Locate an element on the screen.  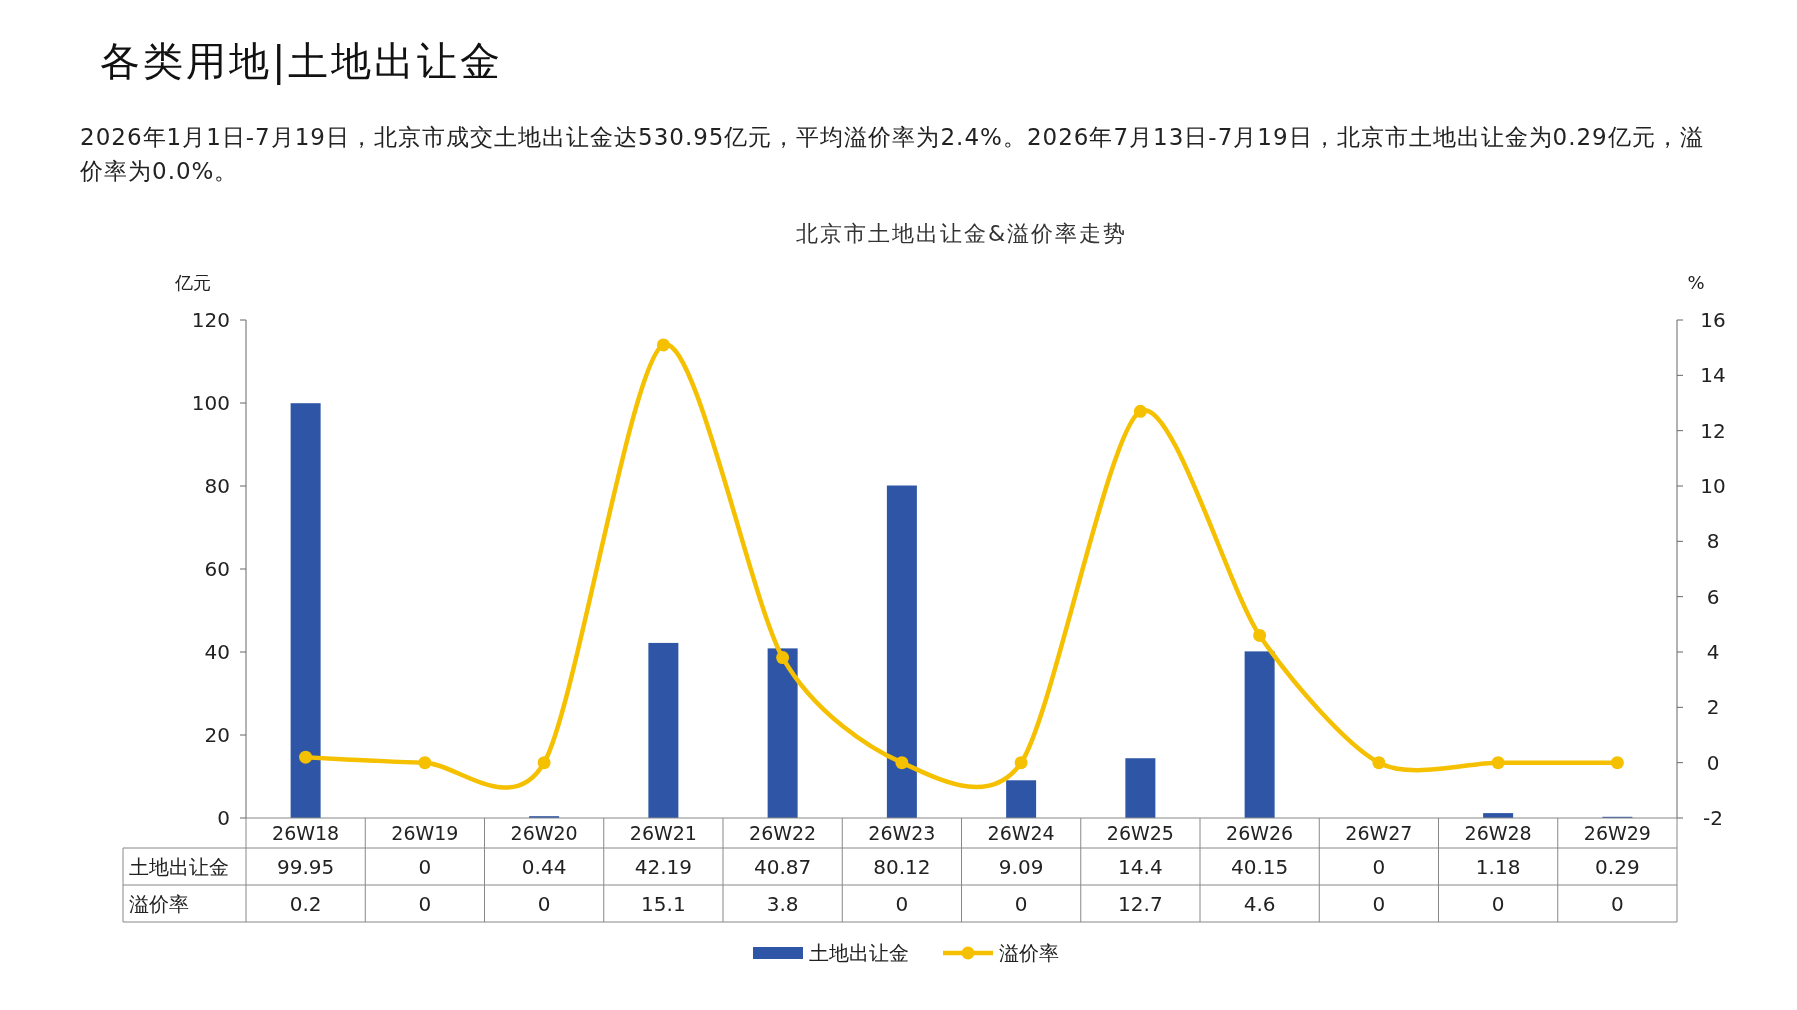
y2-tick-label: 0 is located at coordinates (1713, 762).